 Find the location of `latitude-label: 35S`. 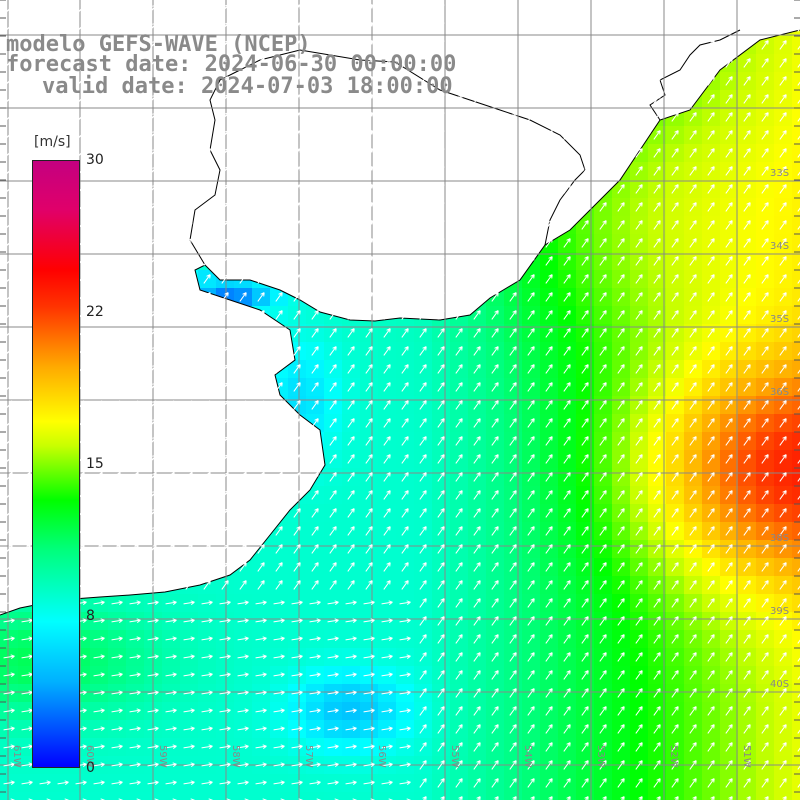

latitude-label: 35S is located at coordinates (779, 319).